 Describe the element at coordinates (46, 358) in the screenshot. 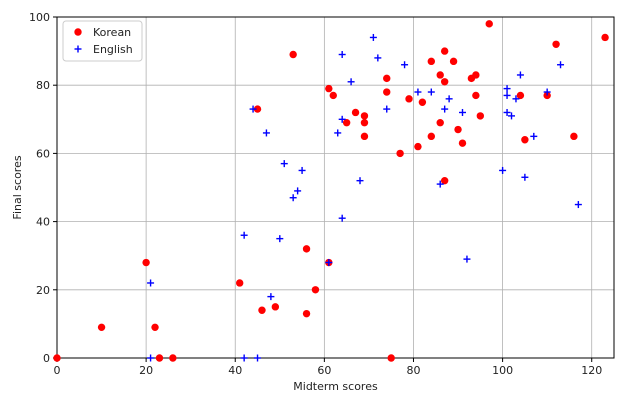

I see `y-tick-label: 0` at that location.